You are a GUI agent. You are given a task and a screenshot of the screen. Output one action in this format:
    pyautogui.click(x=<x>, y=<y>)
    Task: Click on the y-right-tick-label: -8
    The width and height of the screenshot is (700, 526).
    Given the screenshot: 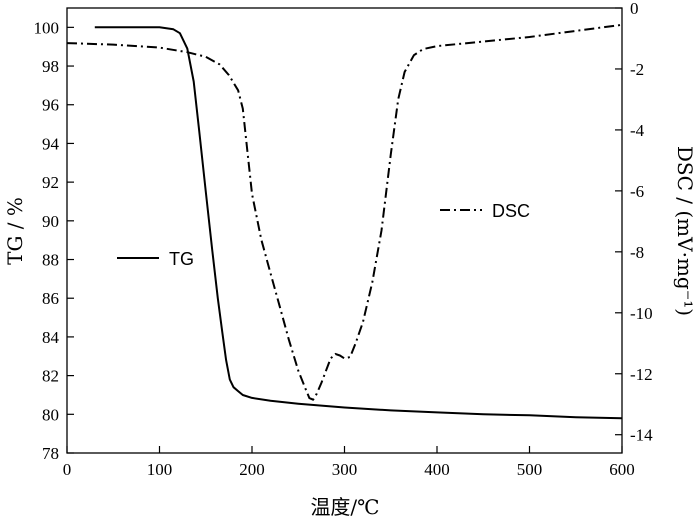 What is the action you would take?
    pyautogui.click(x=637, y=252)
    